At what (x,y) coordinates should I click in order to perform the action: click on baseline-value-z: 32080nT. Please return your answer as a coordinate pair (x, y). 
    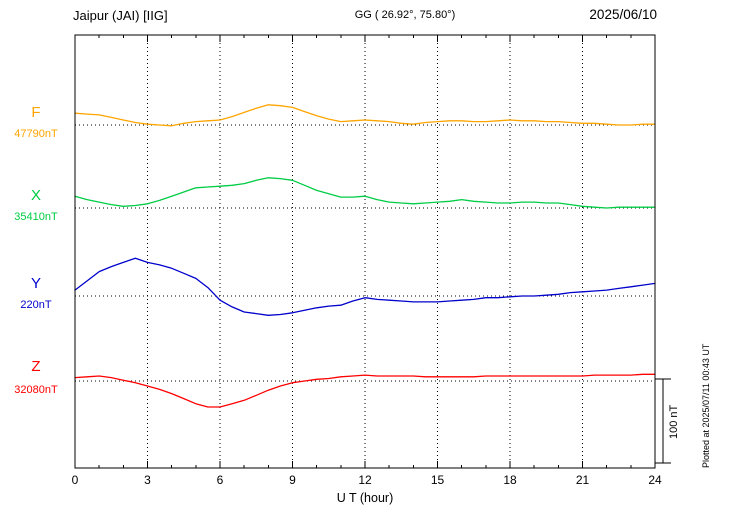
    Looking at the image, I should click on (36, 390).